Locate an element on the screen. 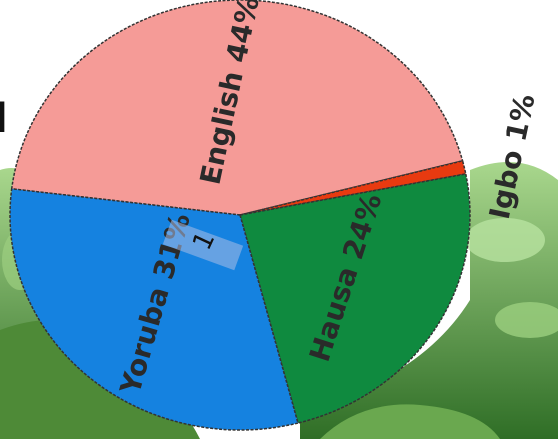 The height and width of the screenshot is (439, 558). pie-slice-igbo is located at coordinates (353, 187).